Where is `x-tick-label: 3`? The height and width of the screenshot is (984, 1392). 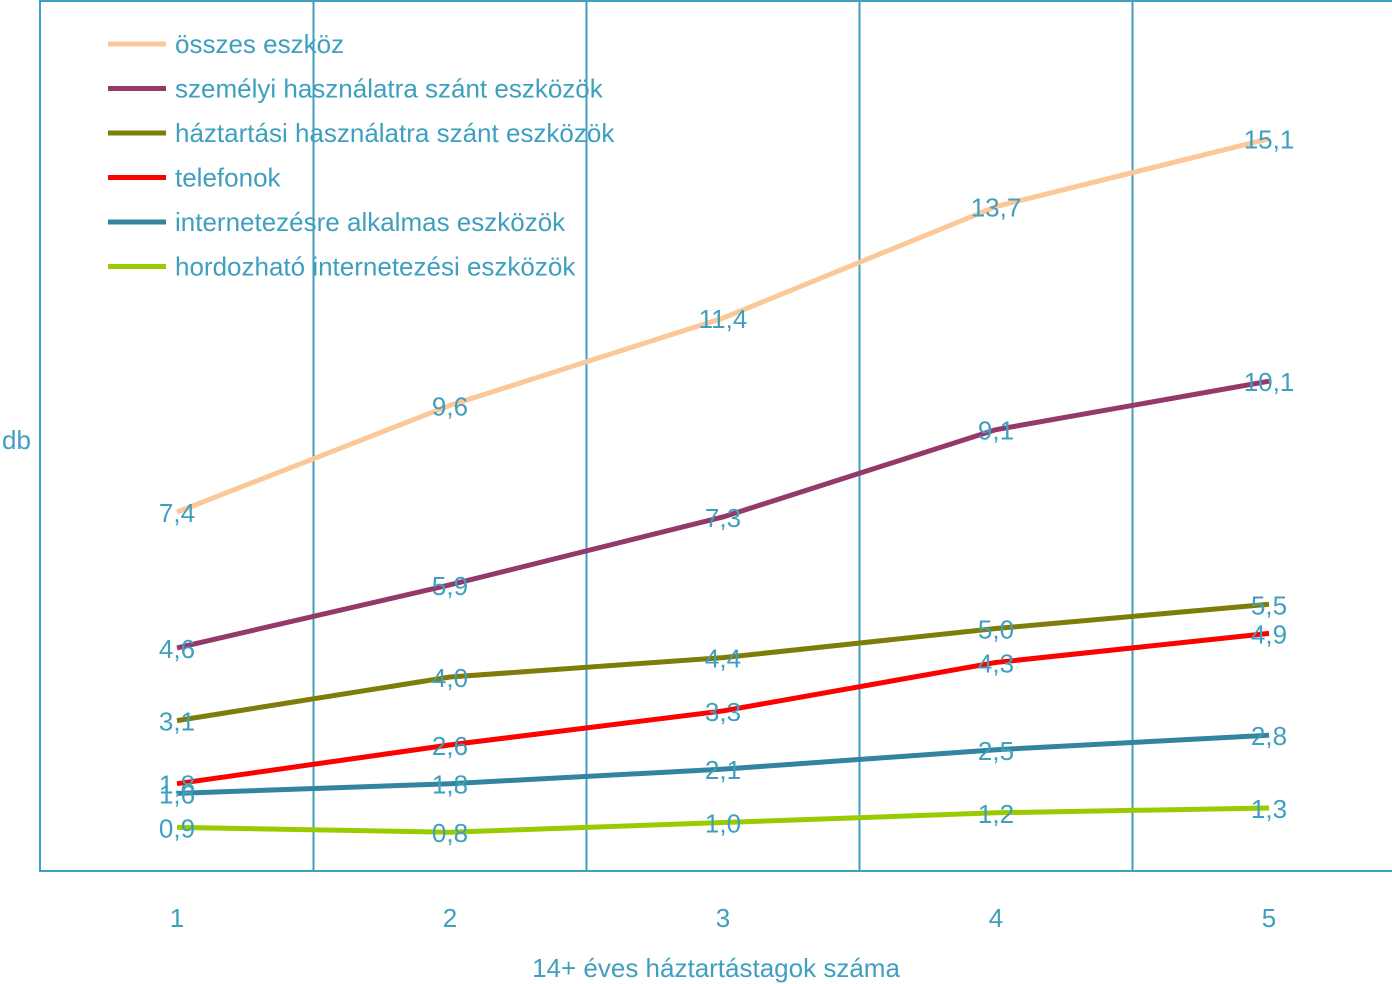
x-tick-label: 3 is located at coordinates (723, 918).